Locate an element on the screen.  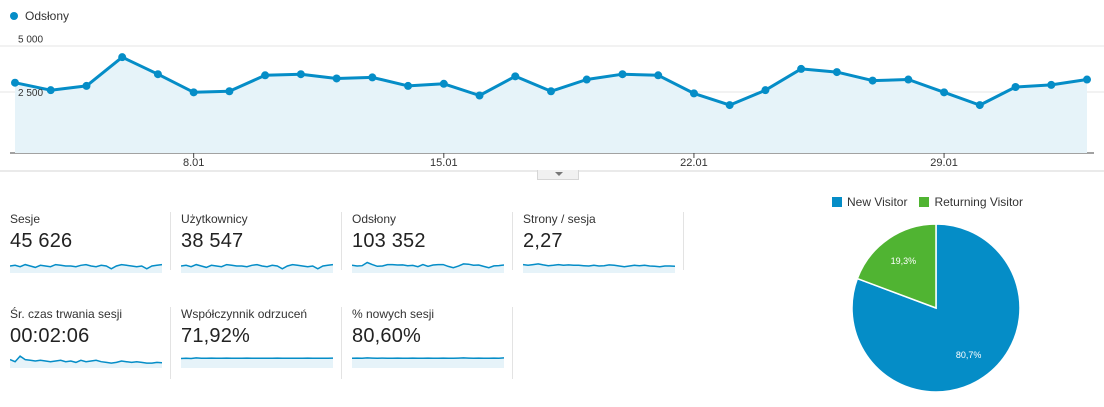
pie-slice-returning-visitor is located at coordinates (896, 266).